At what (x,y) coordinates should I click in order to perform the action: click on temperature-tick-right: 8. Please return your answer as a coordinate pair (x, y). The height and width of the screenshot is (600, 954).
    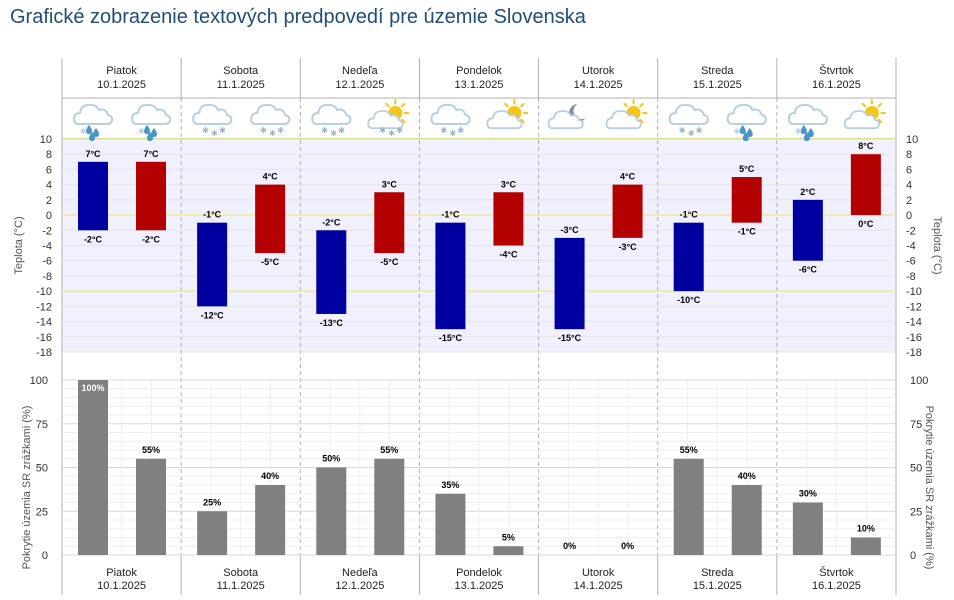
    Looking at the image, I should click on (909, 155).